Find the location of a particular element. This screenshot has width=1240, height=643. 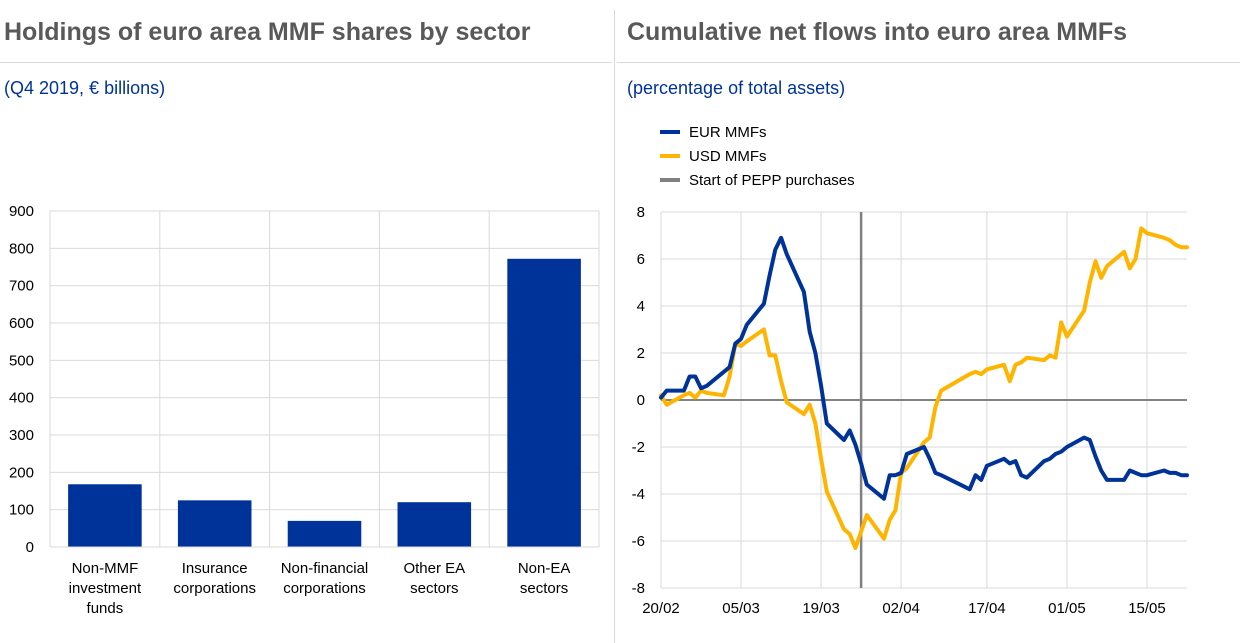

line-y-tick-label-4: 0 is located at coordinates (641, 400).